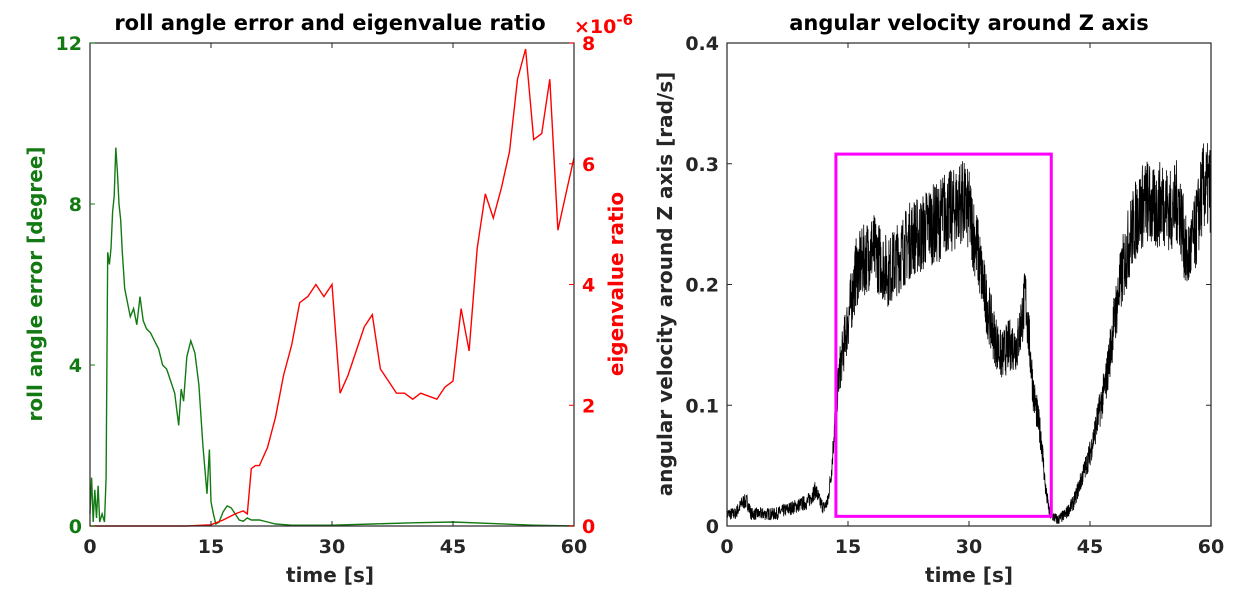 Image resolution: width=1253 pixels, height=596 pixels. I want to click on right-x-axis-label: time [s], so click(969, 575).